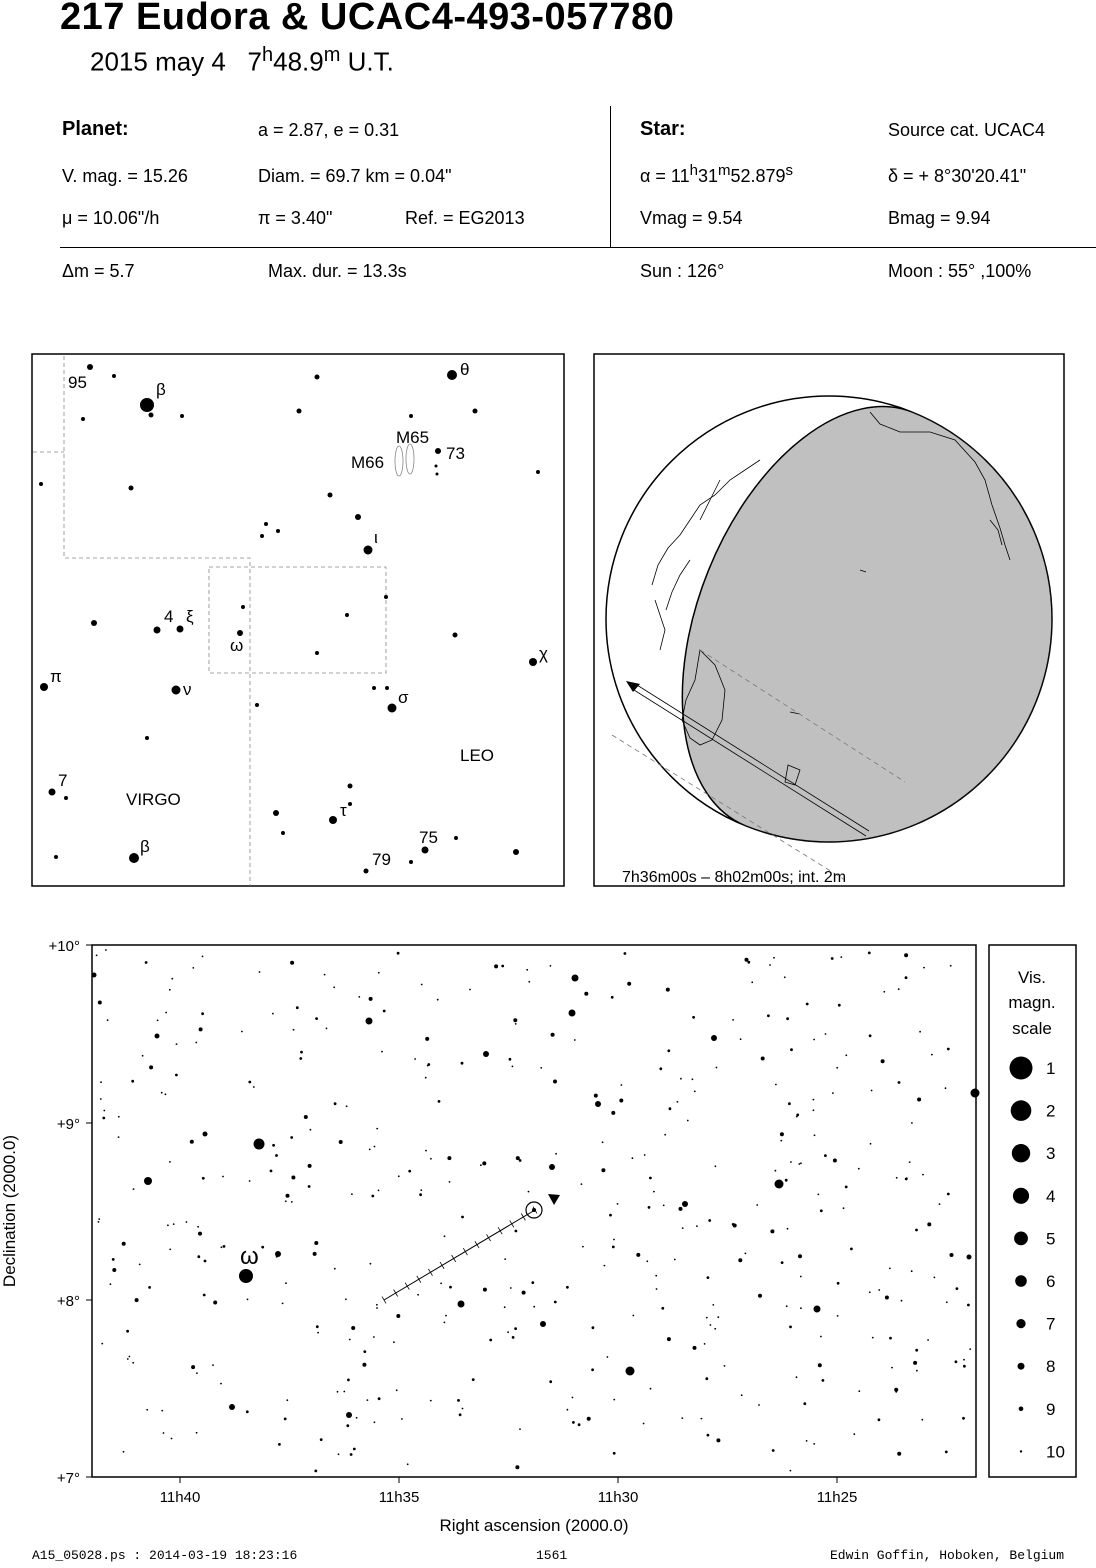 The width and height of the screenshot is (1096, 1568). I want to click on label-79: 79, so click(381, 859).